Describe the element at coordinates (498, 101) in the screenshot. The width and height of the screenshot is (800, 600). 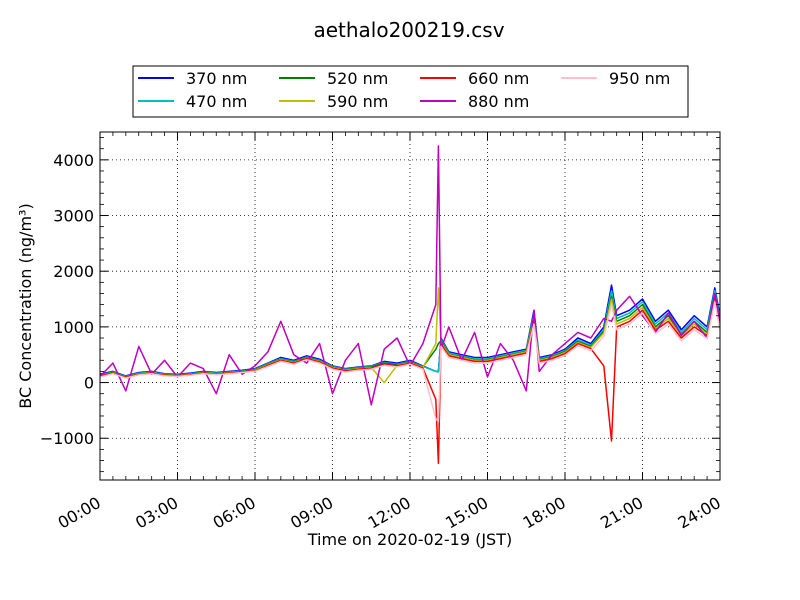
I see `legend-label: 880 nm` at that location.